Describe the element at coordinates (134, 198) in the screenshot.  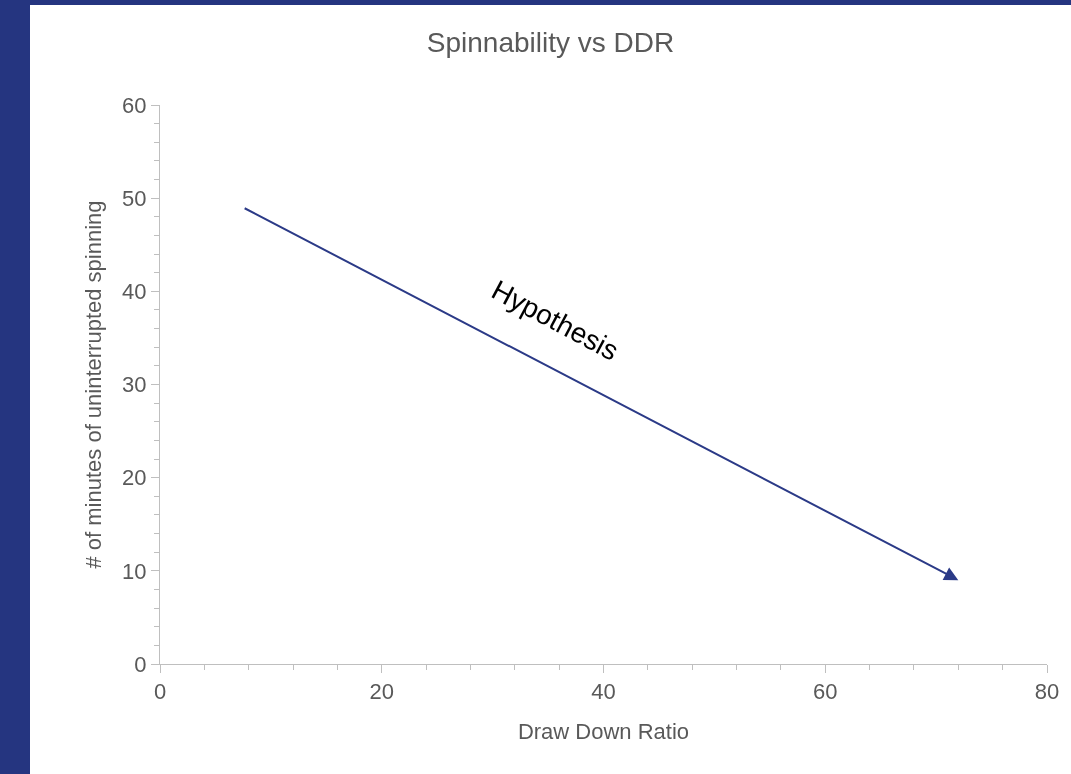
I see `y-tick-label: 50` at that location.